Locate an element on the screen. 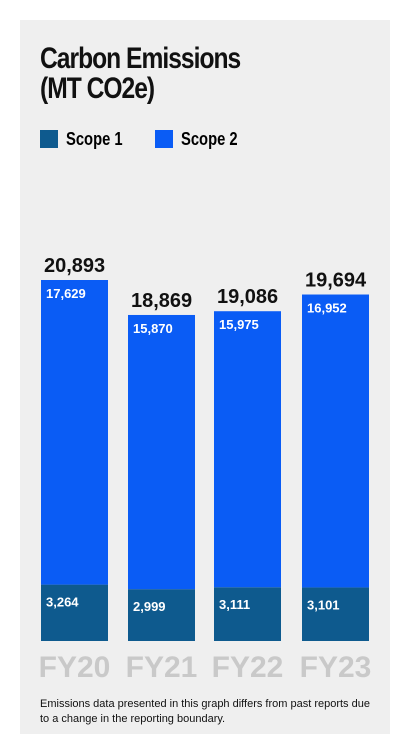 Image resolution: width=407 pixels, height=754 pixels. bar-scope-2-fy20 is located at coordinates (74, 432).